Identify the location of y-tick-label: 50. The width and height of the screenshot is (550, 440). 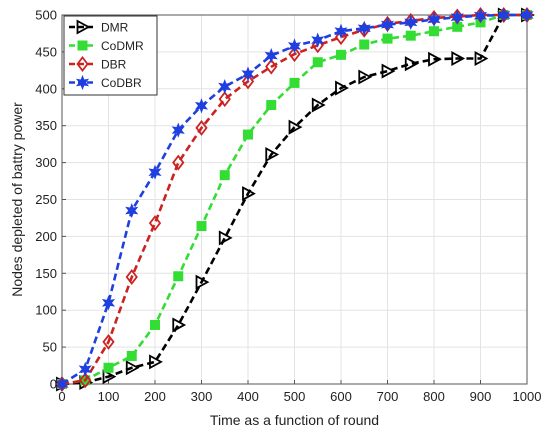
(50, 347).